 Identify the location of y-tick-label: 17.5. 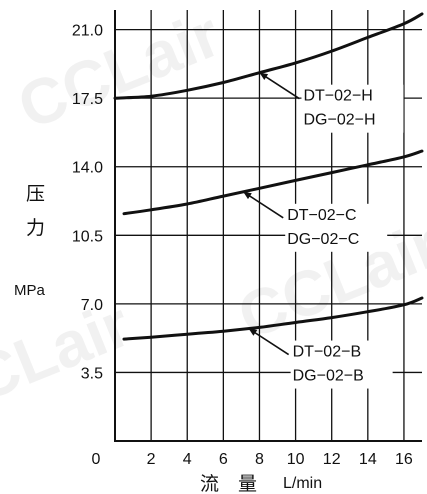
(87, 99).